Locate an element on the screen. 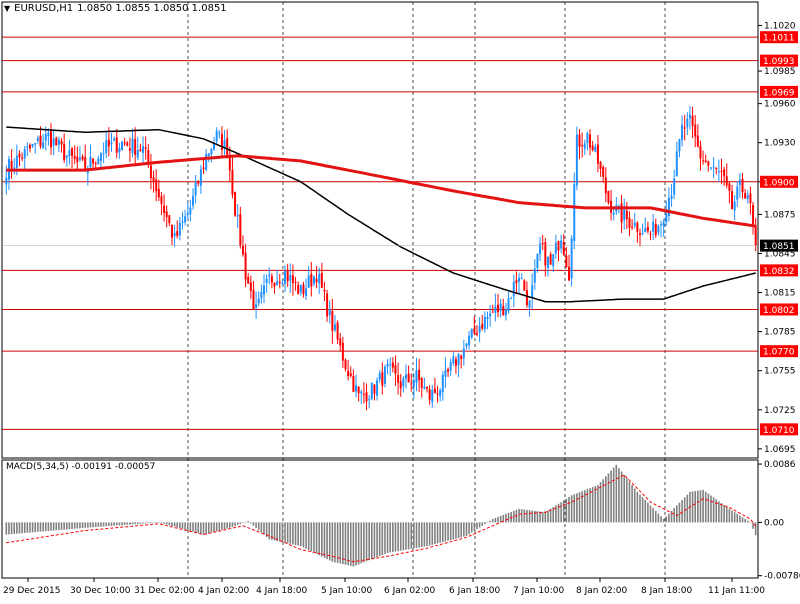 The width and height of the screenshot is (800, 604). x-tick-label: 29 Dec 2015 is located at coordinates (32, 591).